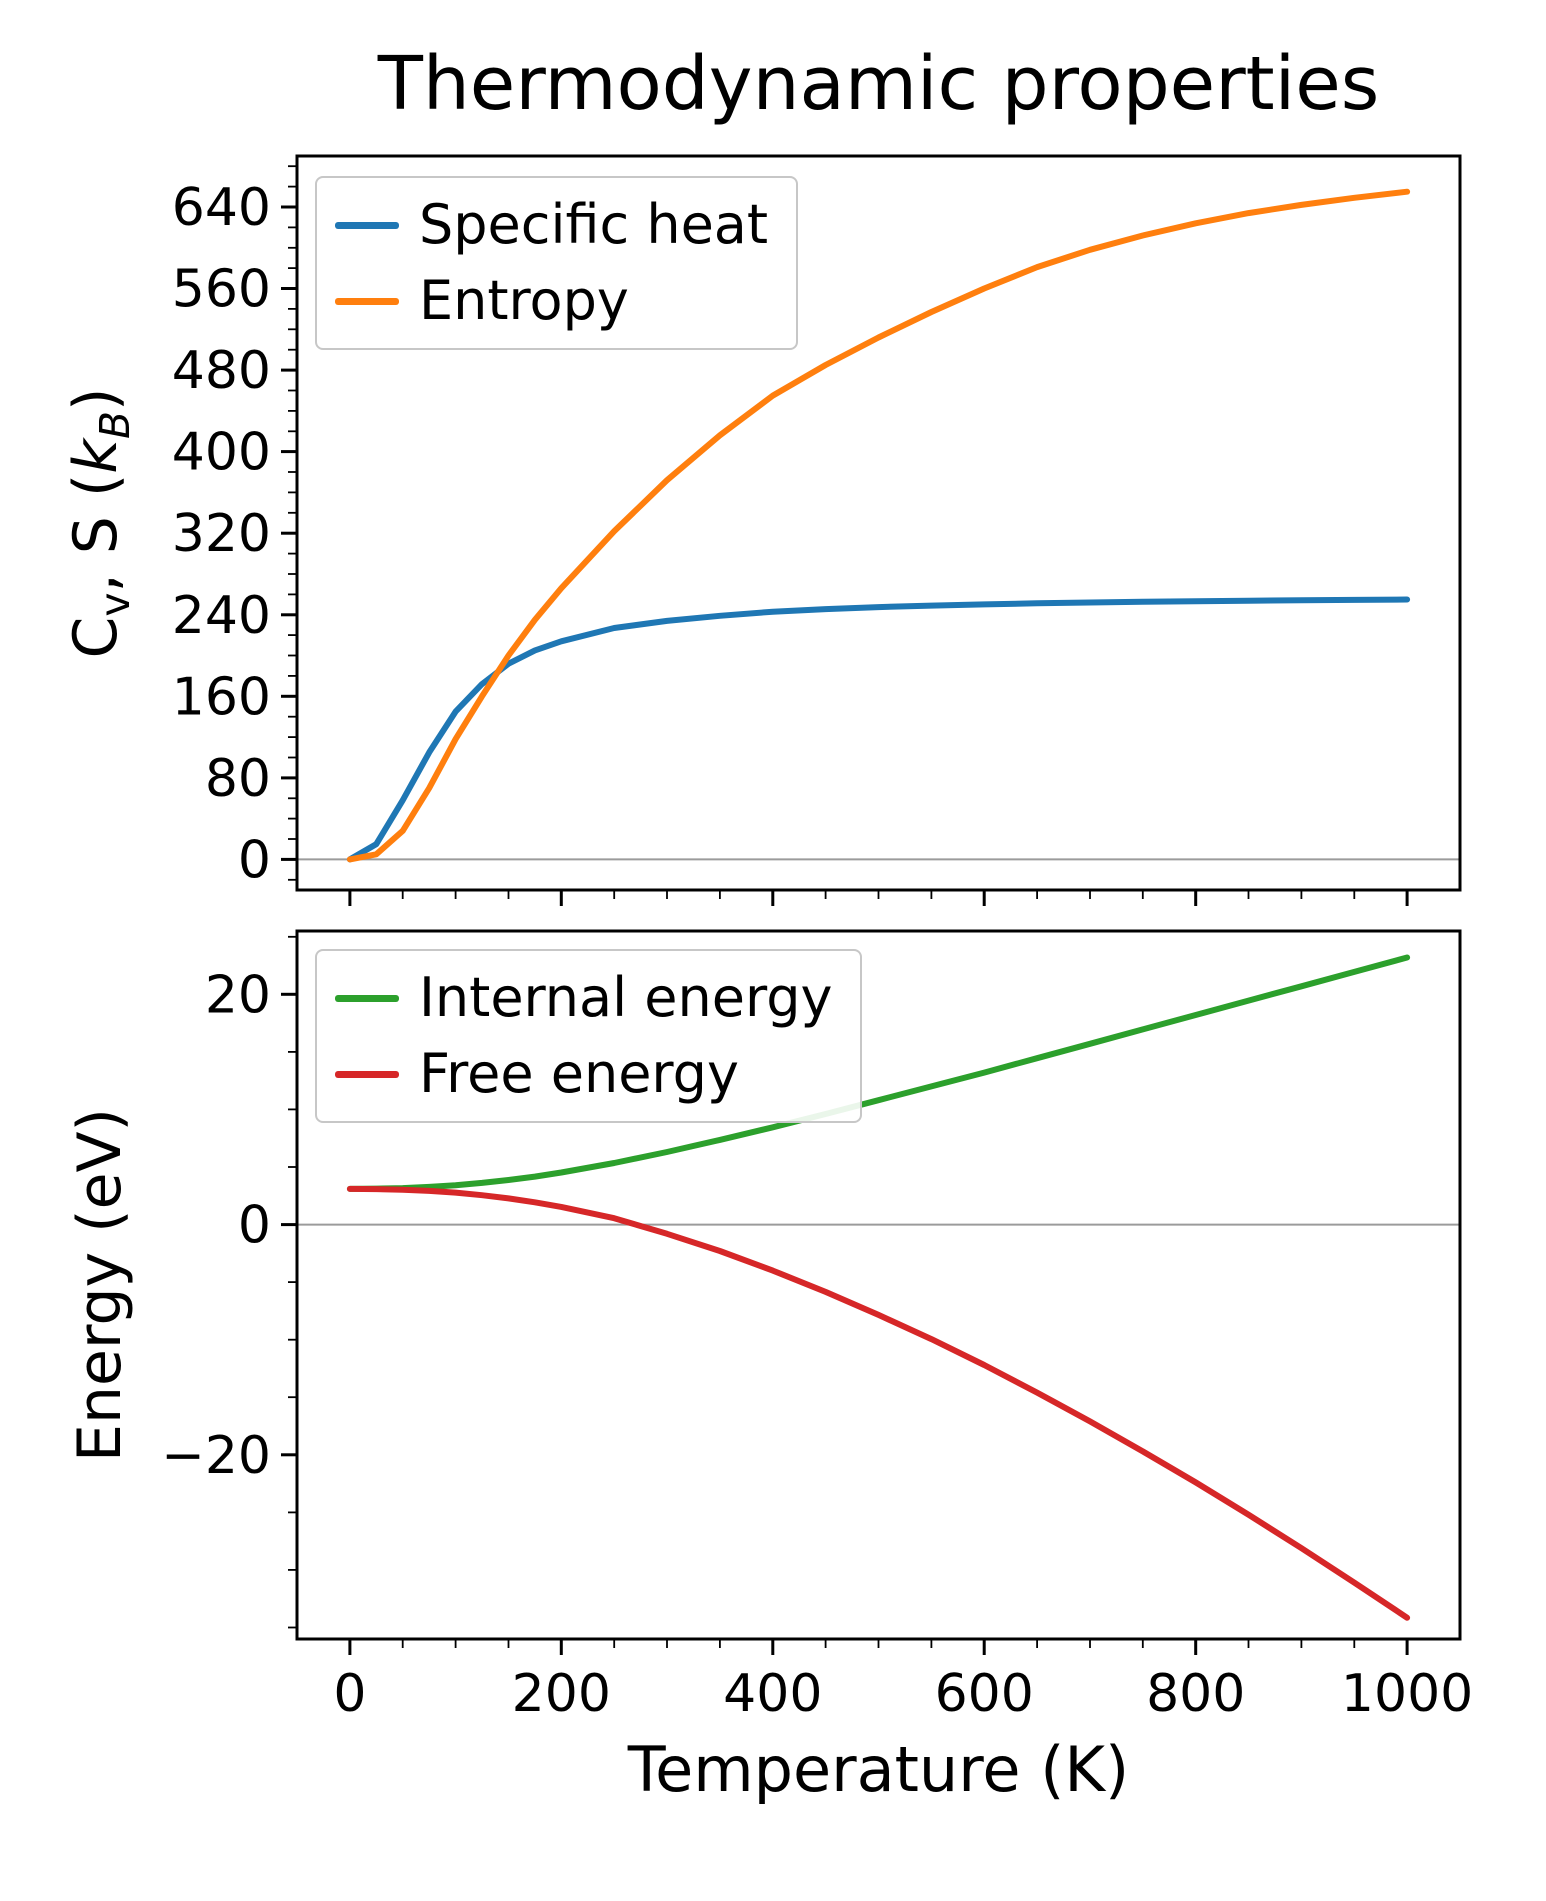 The image size is (1546, 1901). What do you see at coordinates (1195, 1694) in the screenshot?
I see `x-tick-label: 800` at bounding box center [1195, 1694].